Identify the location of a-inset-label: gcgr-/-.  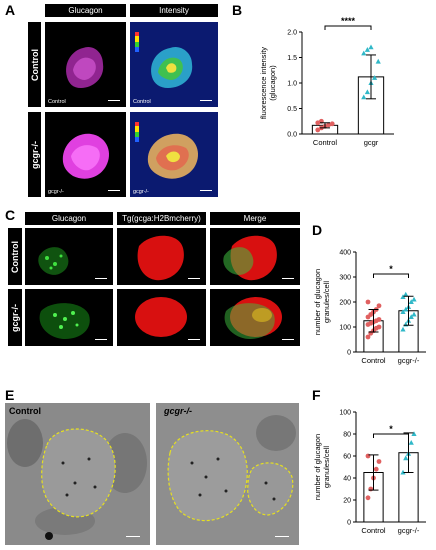
(141, 192).